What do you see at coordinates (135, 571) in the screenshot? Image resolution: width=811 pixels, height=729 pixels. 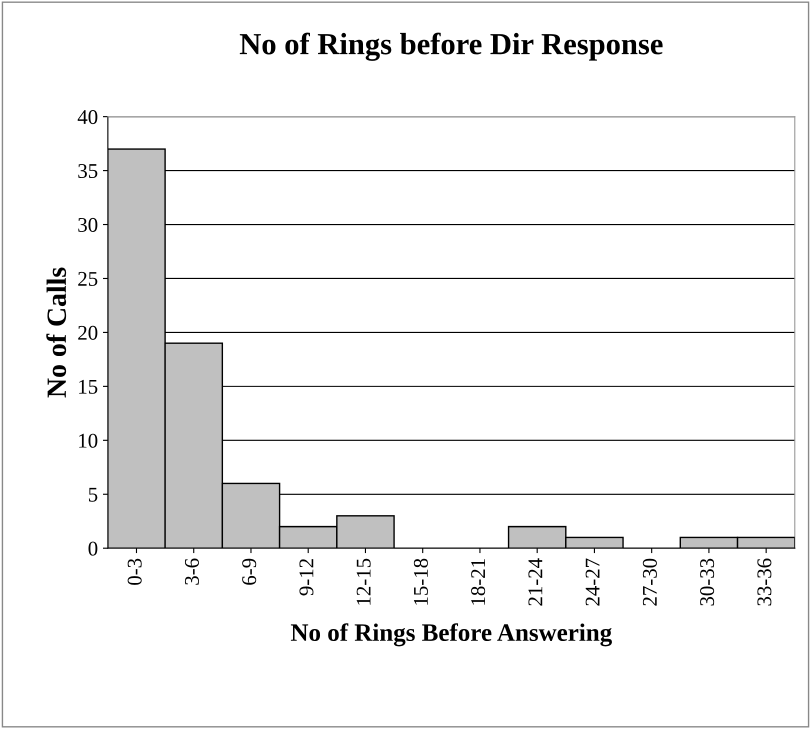 I see `x-tick-label: 0-3` at bounding box center [135, 571].